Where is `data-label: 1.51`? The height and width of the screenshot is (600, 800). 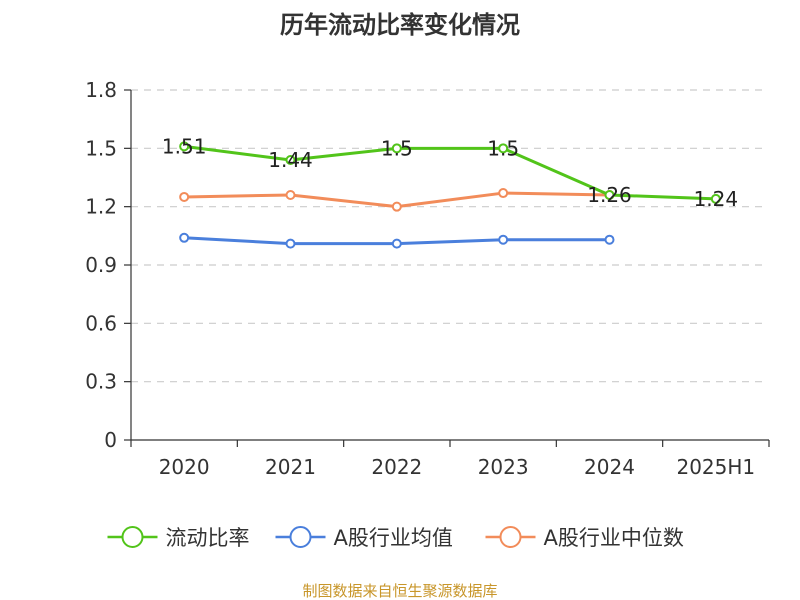 data-label: 1.51 is located at coordinates (184, 146).